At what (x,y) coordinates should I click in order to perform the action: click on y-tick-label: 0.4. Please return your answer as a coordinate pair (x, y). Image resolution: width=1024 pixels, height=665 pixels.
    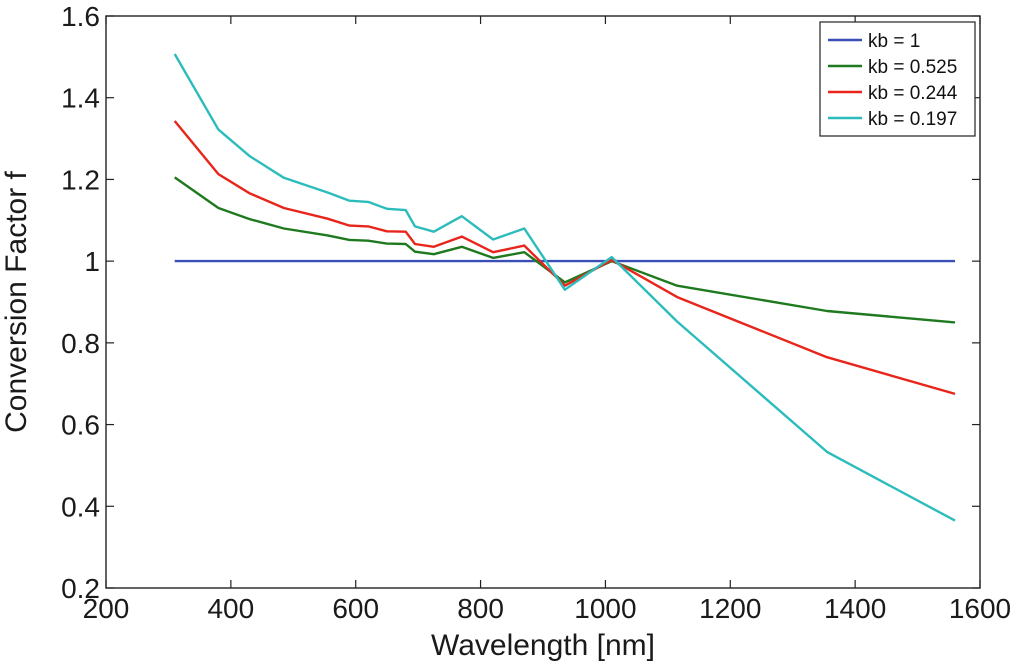
    Looking at the image, I should click on (80, 506).